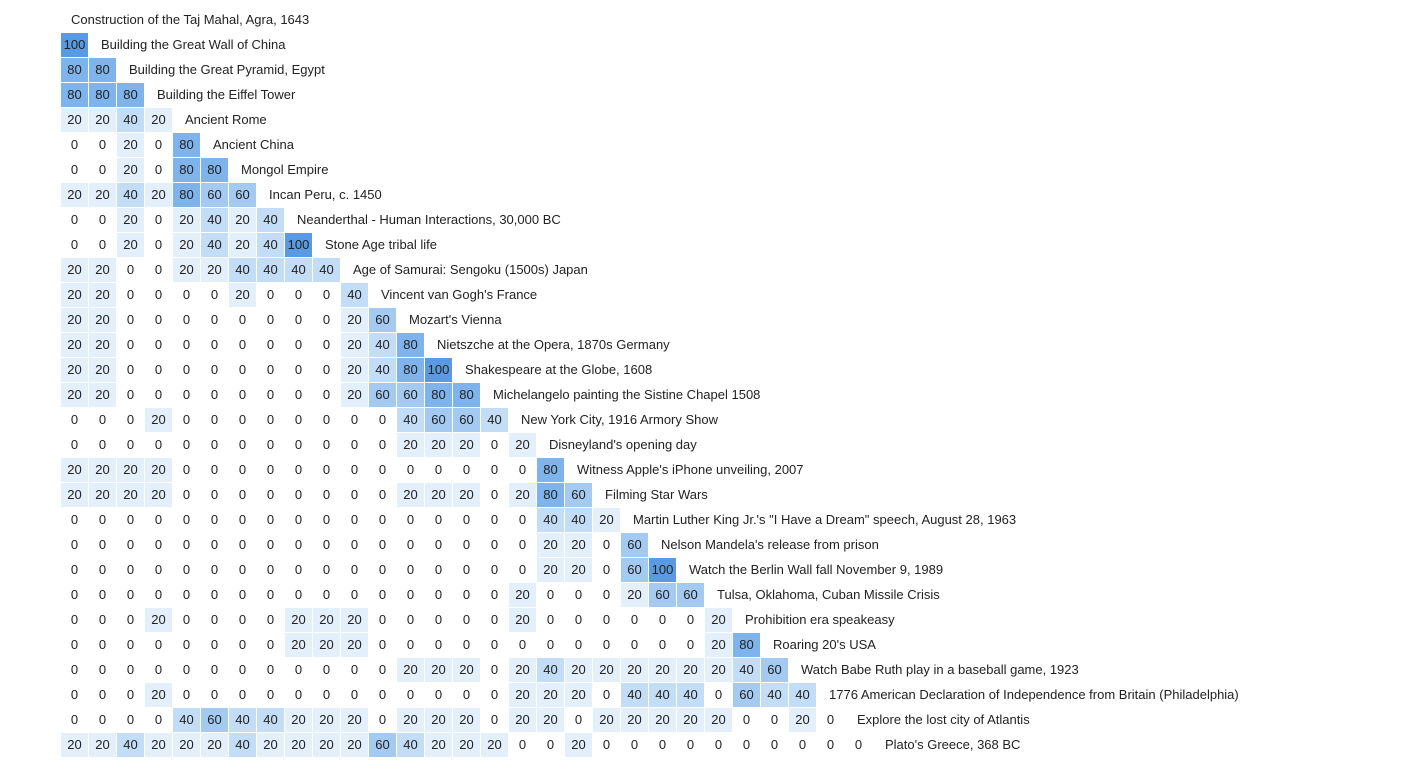 This screenshot has height=776, width=1402. I want to click on row-label: Ancient China, so click(253, 144).